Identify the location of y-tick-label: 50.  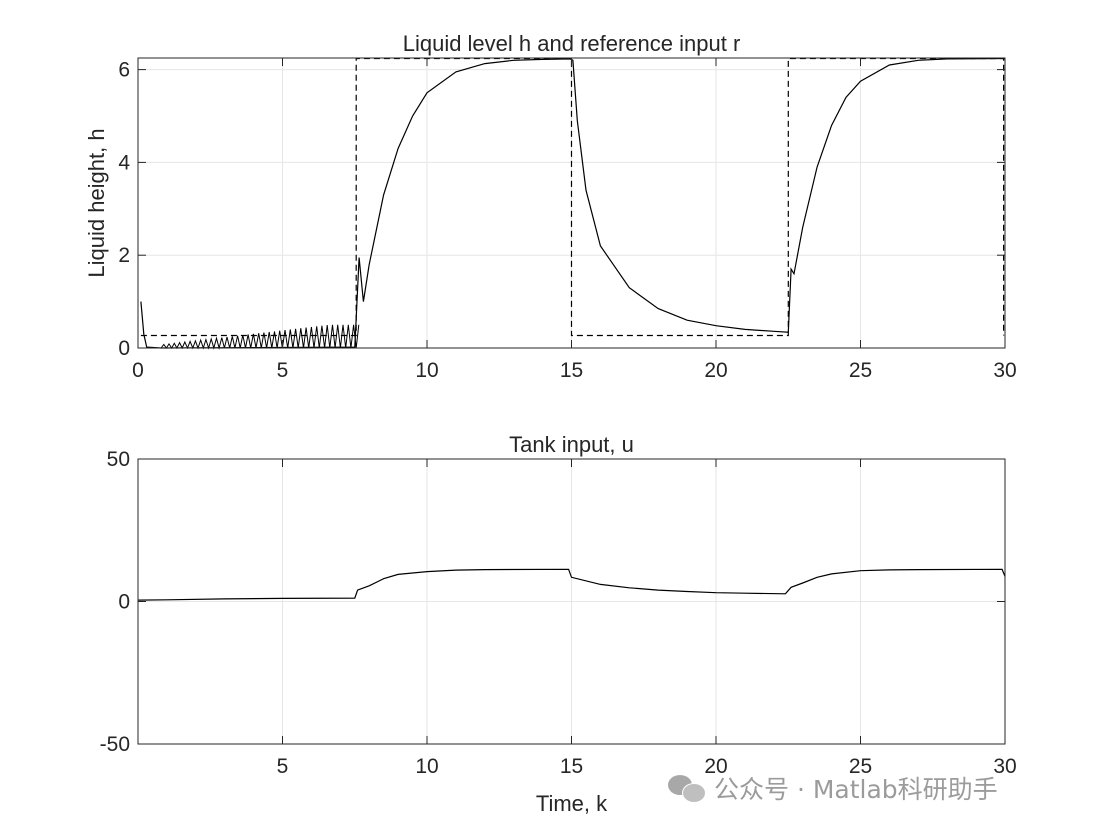
(118, 459).